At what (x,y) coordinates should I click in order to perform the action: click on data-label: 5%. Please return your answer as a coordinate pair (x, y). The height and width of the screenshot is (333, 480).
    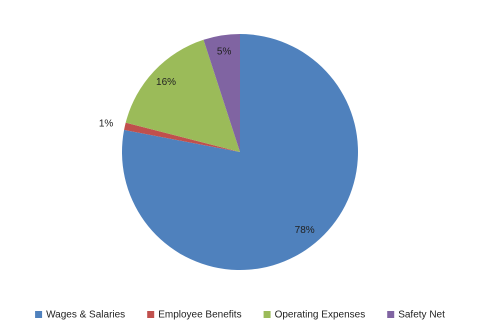
    Looking at the image, I should click on (224, 51).